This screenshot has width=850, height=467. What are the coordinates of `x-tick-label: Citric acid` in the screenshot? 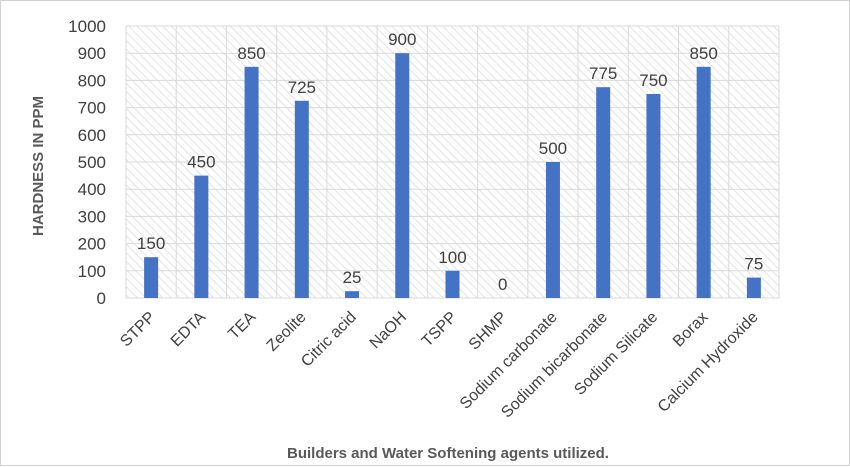 It's located at (329, 340).